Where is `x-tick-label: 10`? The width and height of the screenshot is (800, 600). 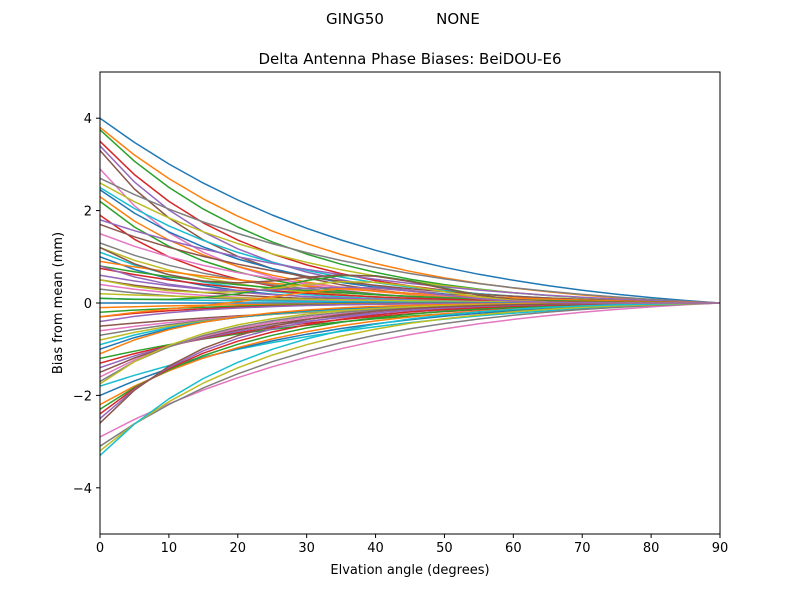
x-tick-label: 10 is located at coordinates (169, 548).